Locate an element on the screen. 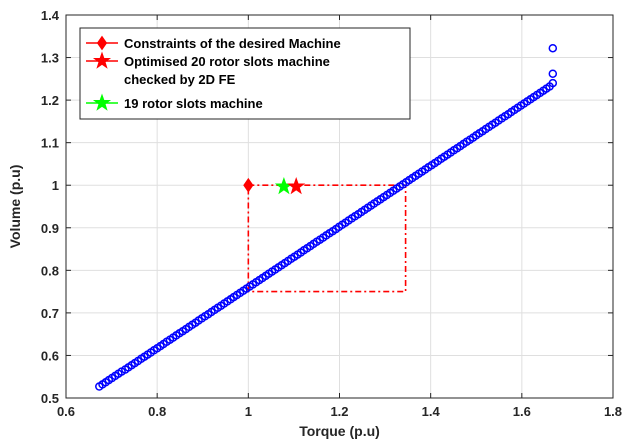 Image resolution: width=626 pixels, height=448 pixels. legend-label: Constraints of the desired Machine is located at coordinates (232, 43).